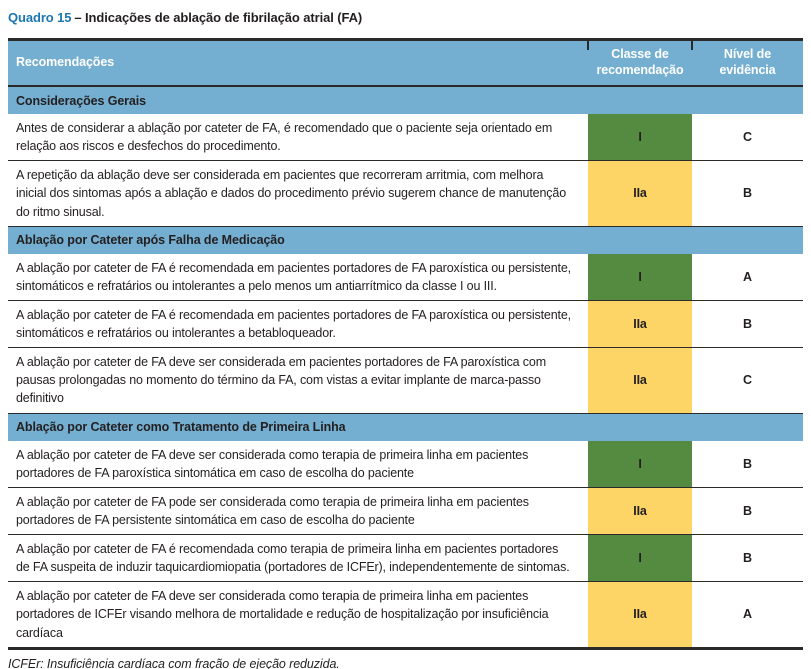  I want to click on header-recommendations: Recomendações, so click(298, 62).